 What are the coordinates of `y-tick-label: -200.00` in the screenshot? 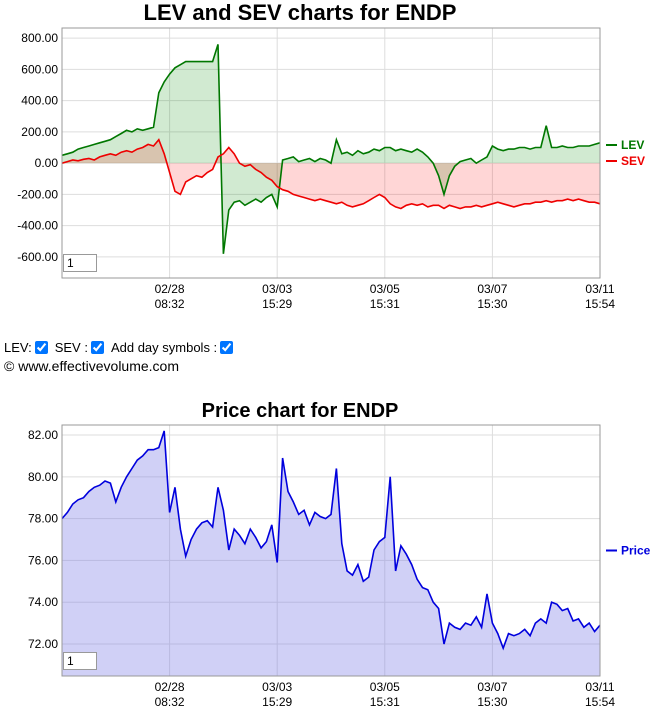 It's located at (37, 194).